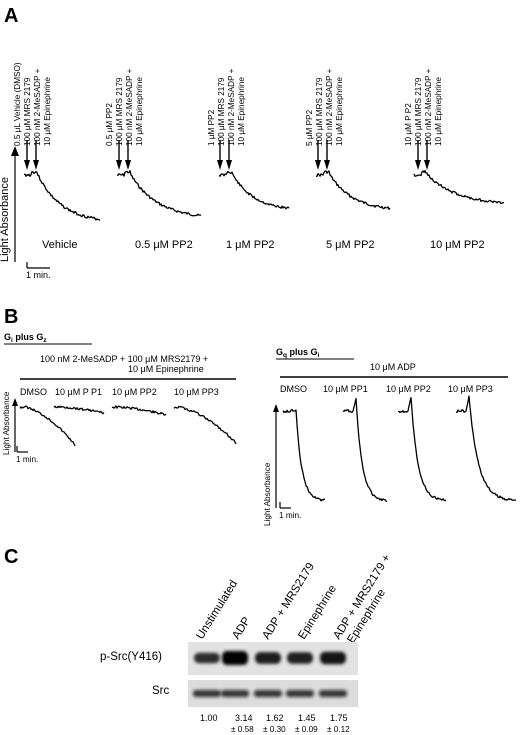  What do you see at coordinates (418, 111) in the screenshot?
I see `a-g5-label-2: 100 μM MRS 2179` at bounding box center [418, 111].